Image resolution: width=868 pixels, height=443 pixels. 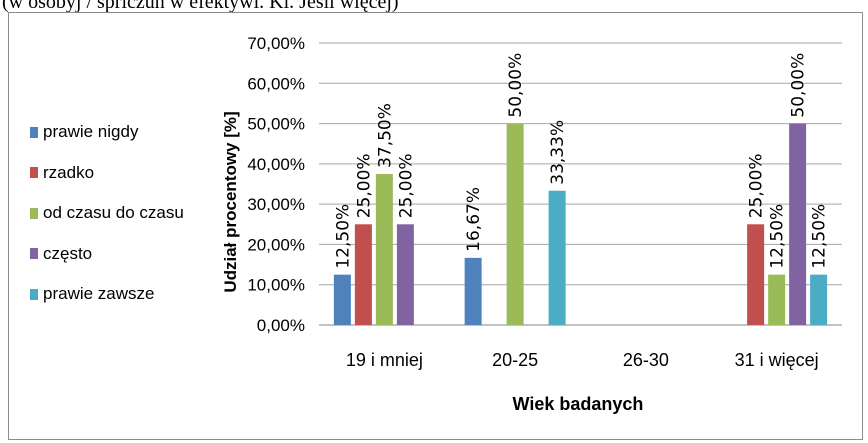 What do you see at coordinates (276, 204) in the screenshot?
I see `y-tick-label: 30,00%` at bounding box center [276, 204].